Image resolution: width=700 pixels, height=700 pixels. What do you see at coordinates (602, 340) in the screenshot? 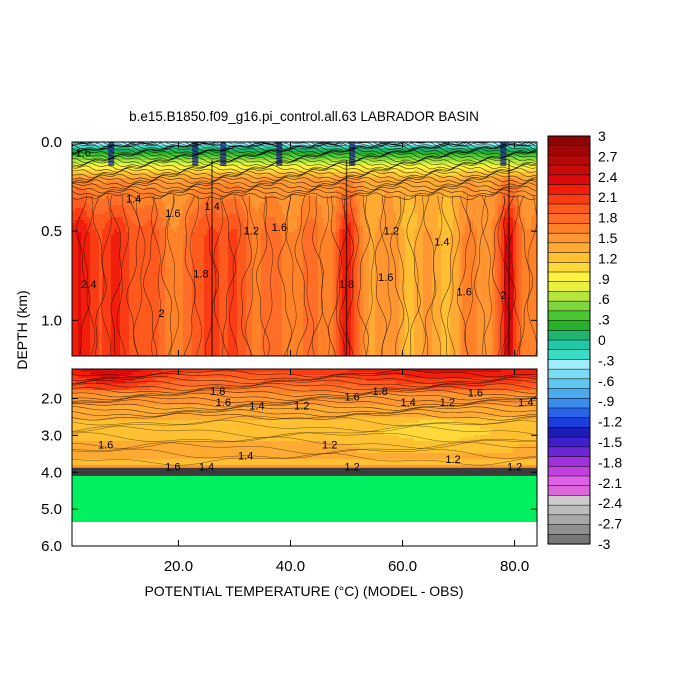
I see `colorbar-label: 0` at bounding box center [602, 340].